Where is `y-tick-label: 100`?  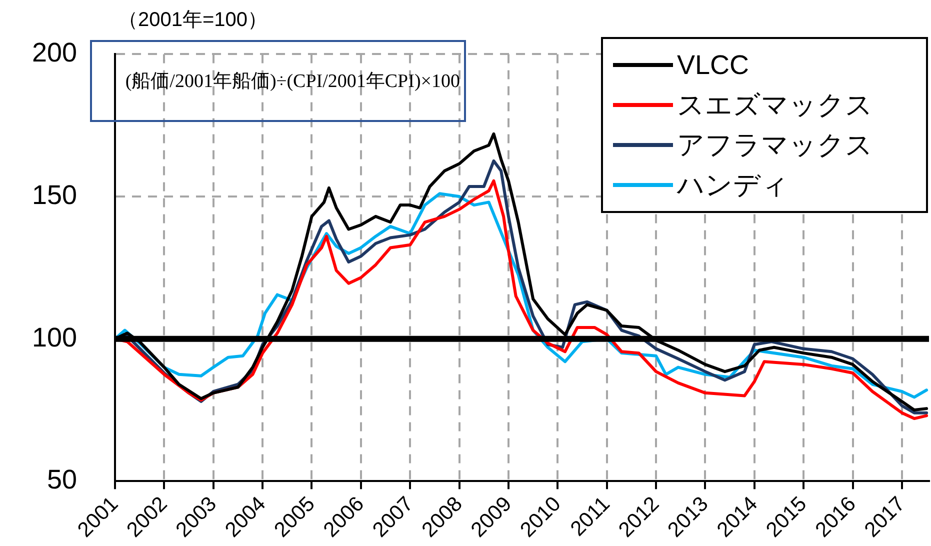 y-tick-label: 100 is located at coordinates (54, 337).